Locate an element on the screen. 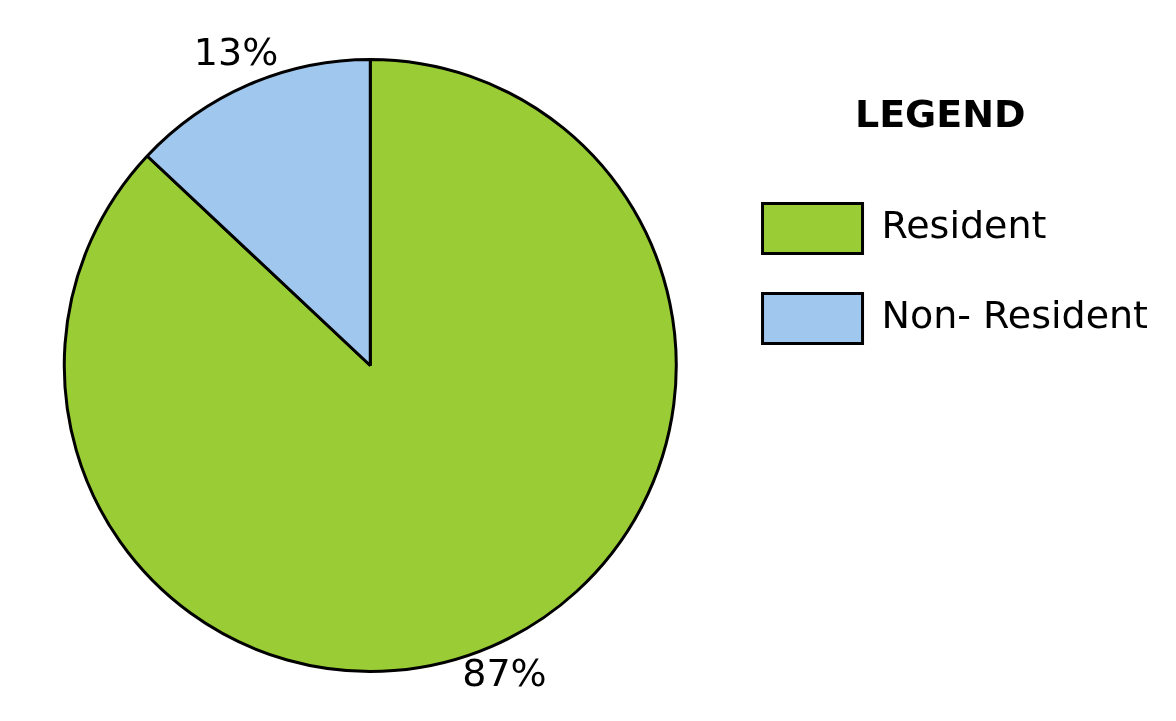  legend-label: Resident is located at coordinates (964, 225).